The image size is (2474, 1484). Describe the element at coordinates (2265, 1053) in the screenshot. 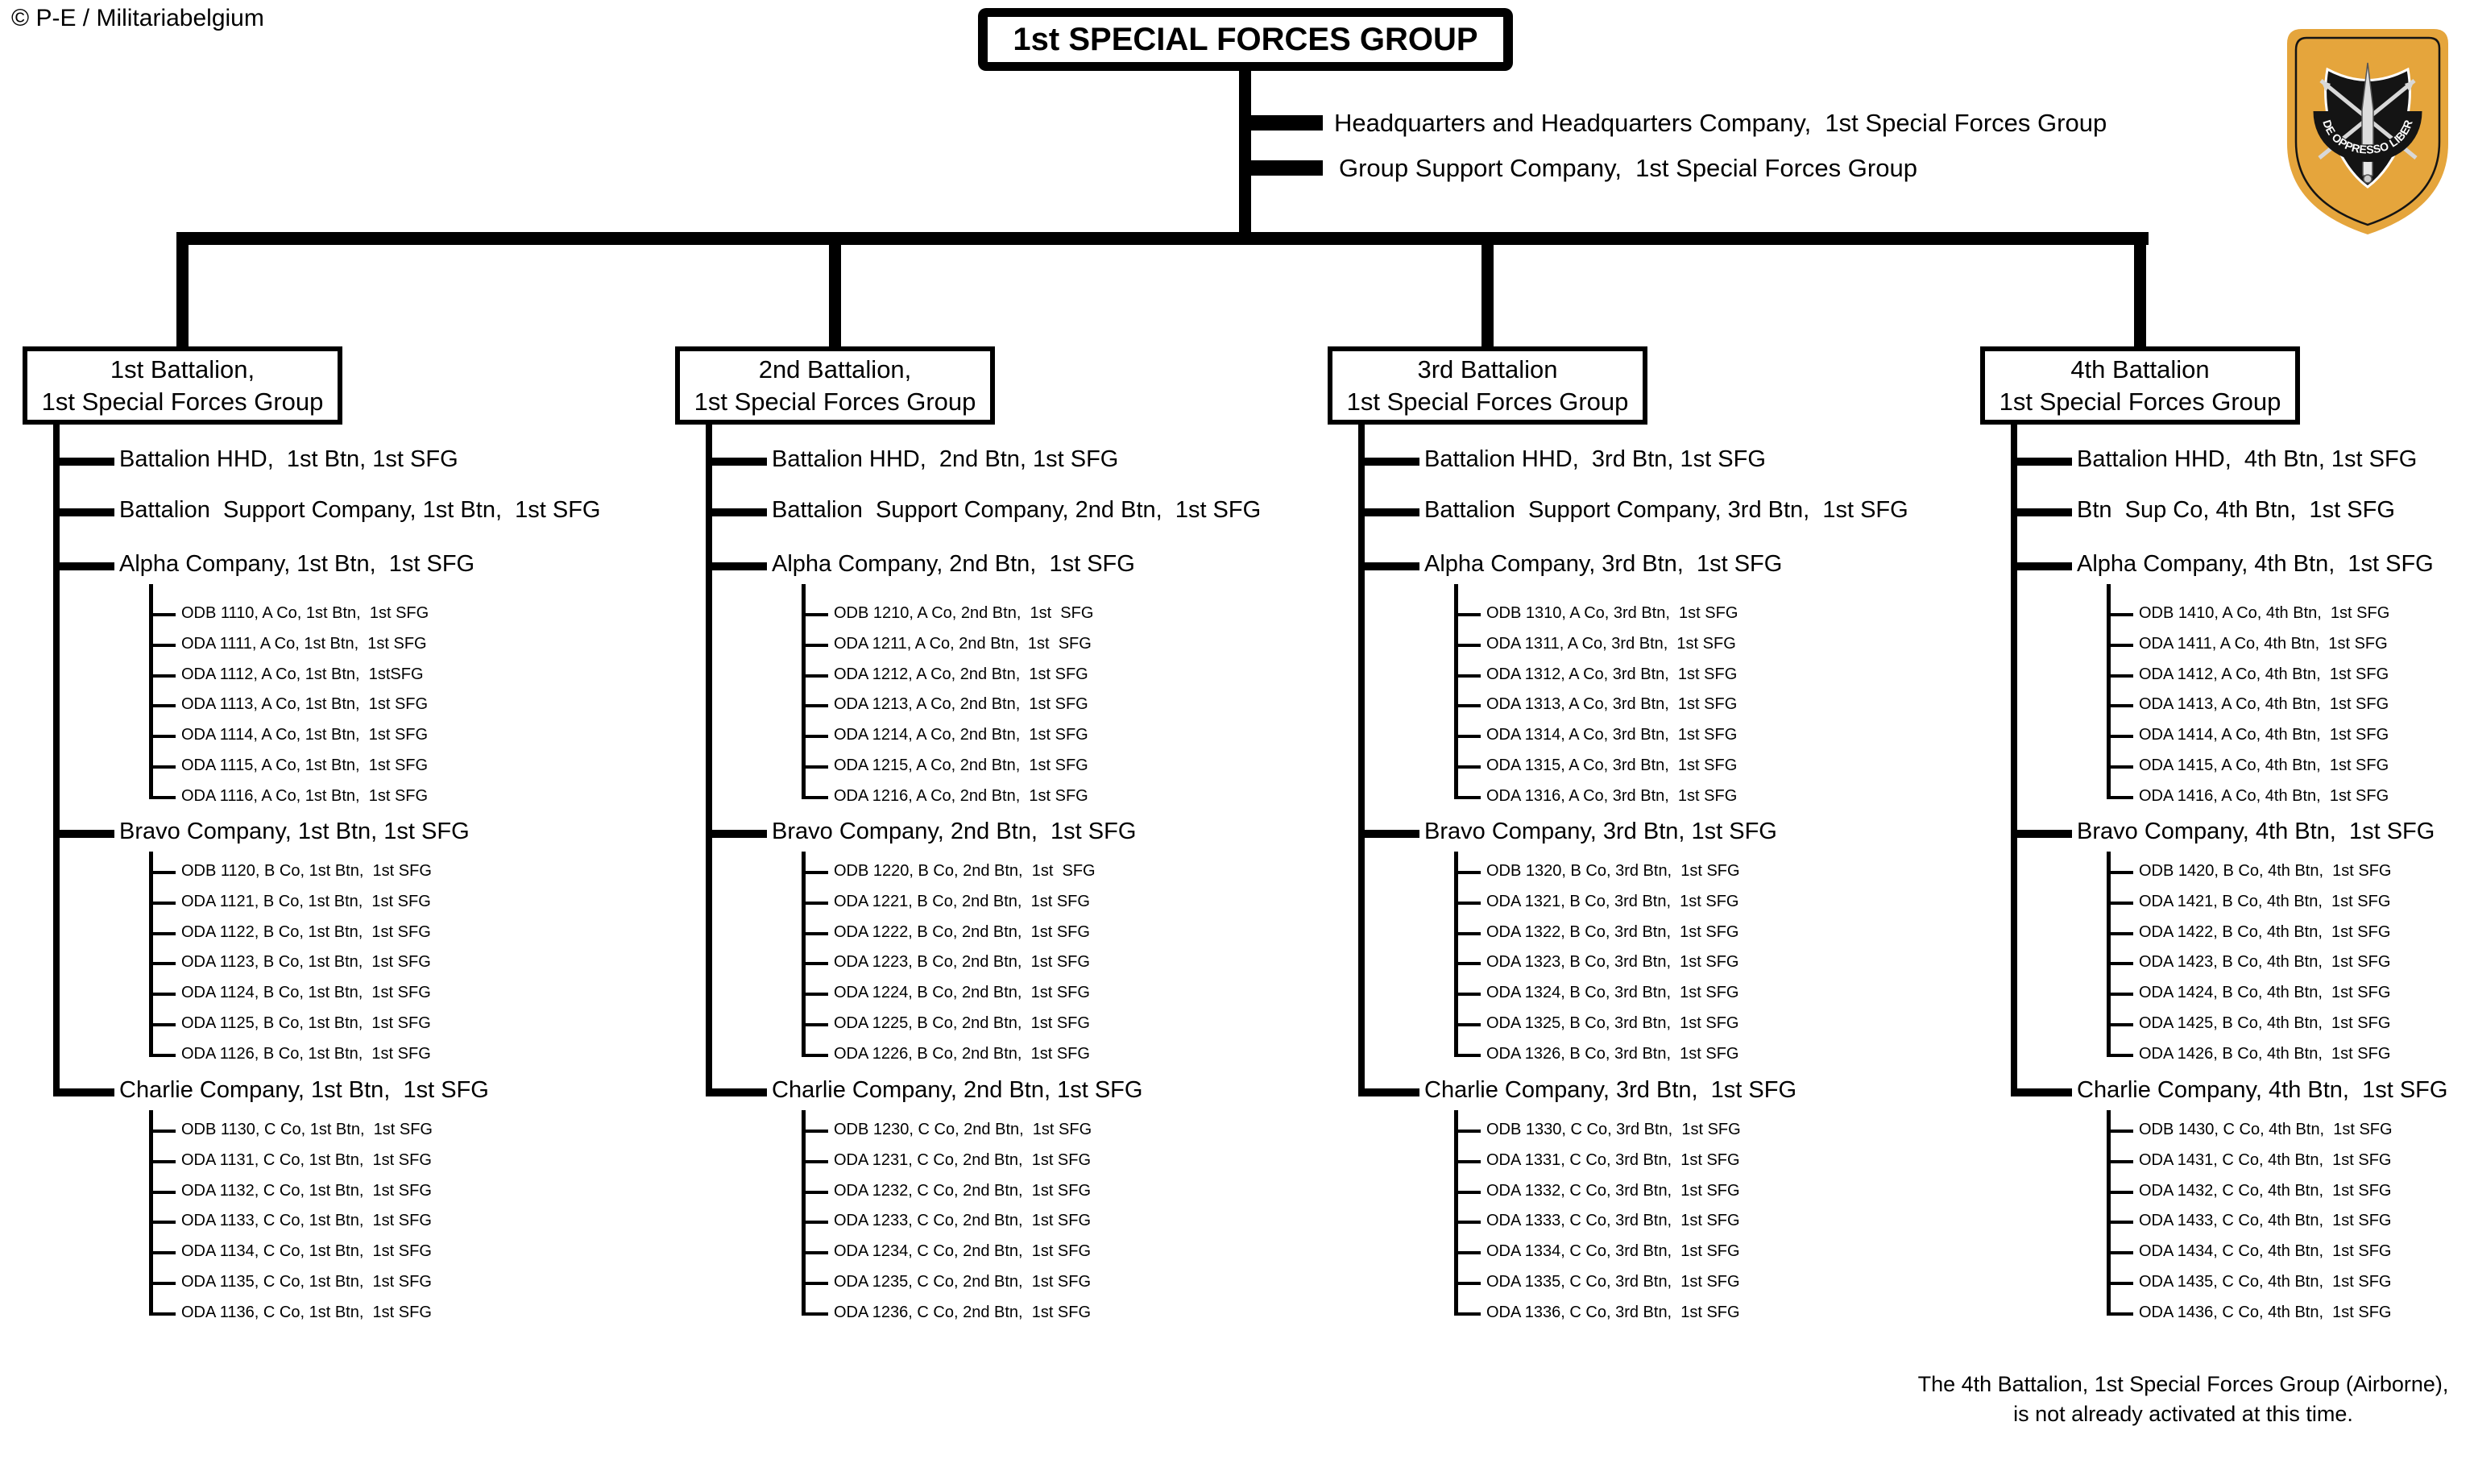

I see `team-label: ODA 1426, B Co, 4th Btn, 1st SFG` at that location.